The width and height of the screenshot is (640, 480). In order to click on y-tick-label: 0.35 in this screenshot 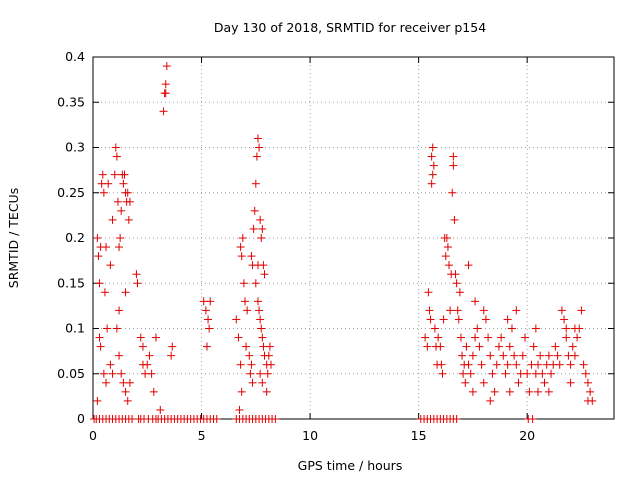, I will do `click(71, 101)`.